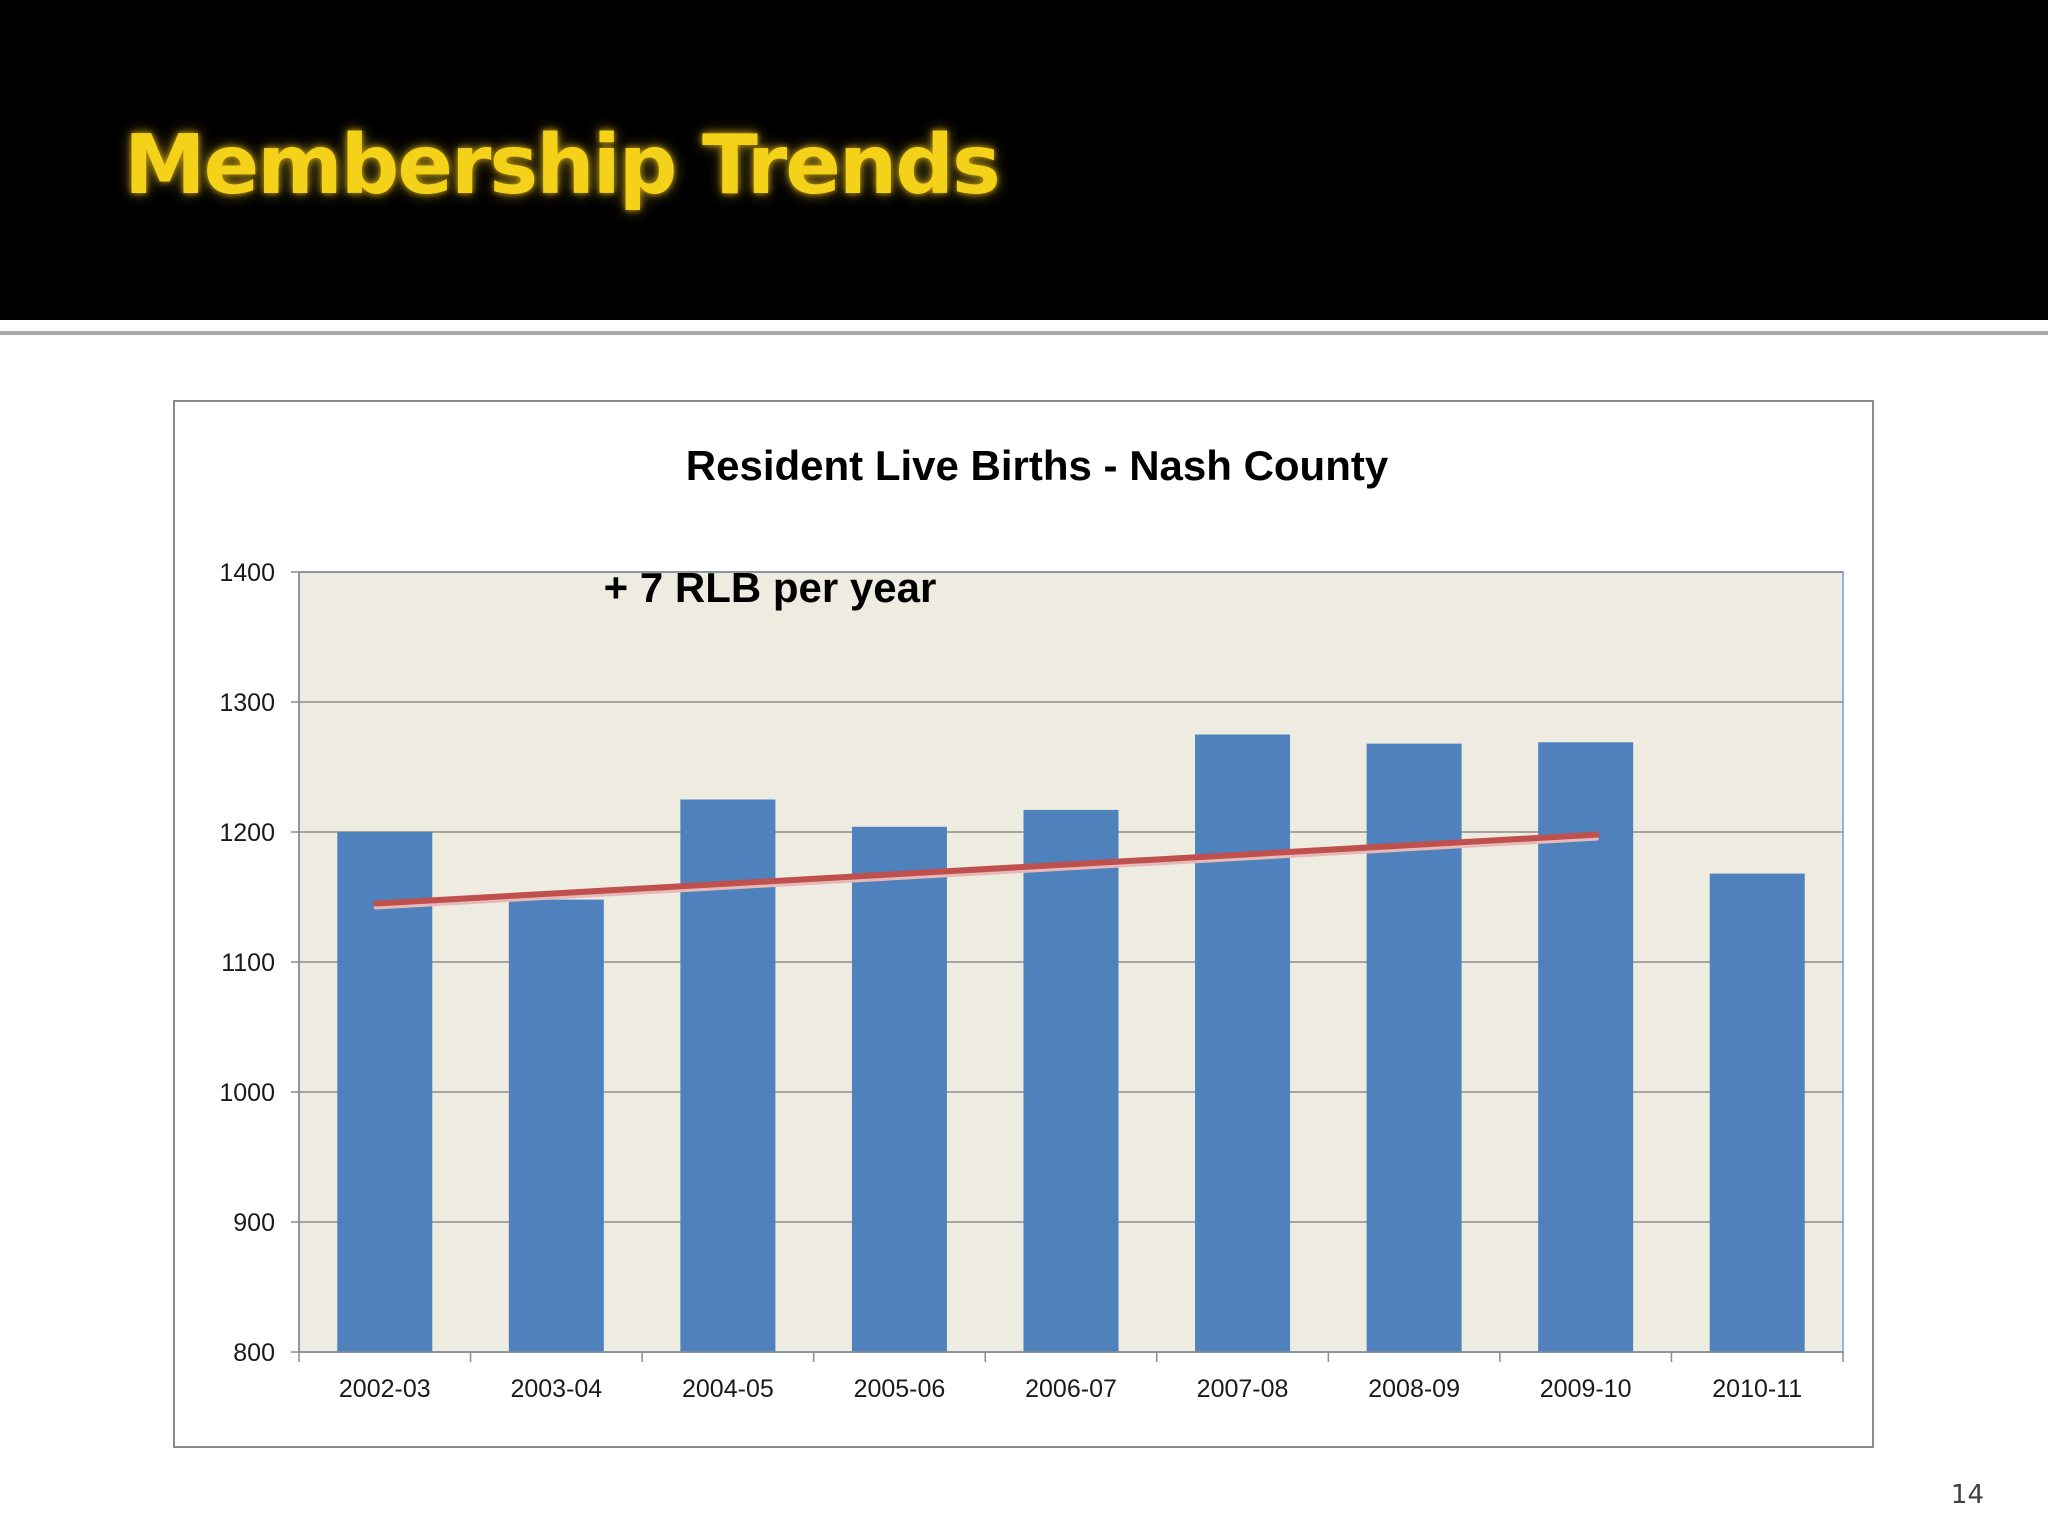  I want to click on x-tick-label: 2009-10, so click(1586, 1389).